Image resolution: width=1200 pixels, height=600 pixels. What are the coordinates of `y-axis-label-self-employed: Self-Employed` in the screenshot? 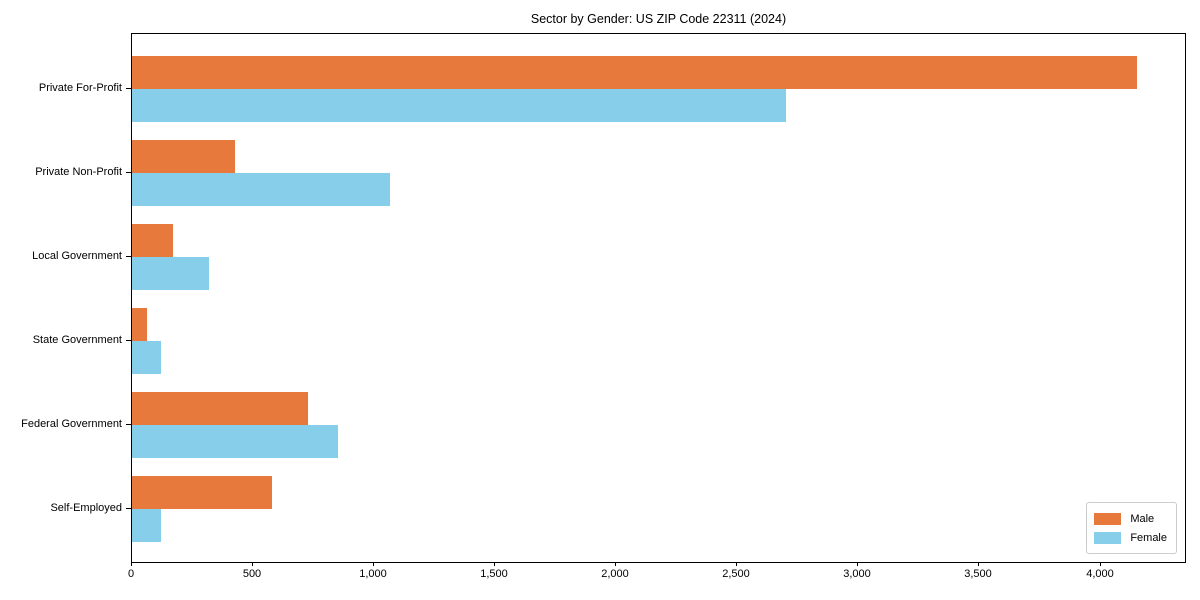 It's located at (86, 508).